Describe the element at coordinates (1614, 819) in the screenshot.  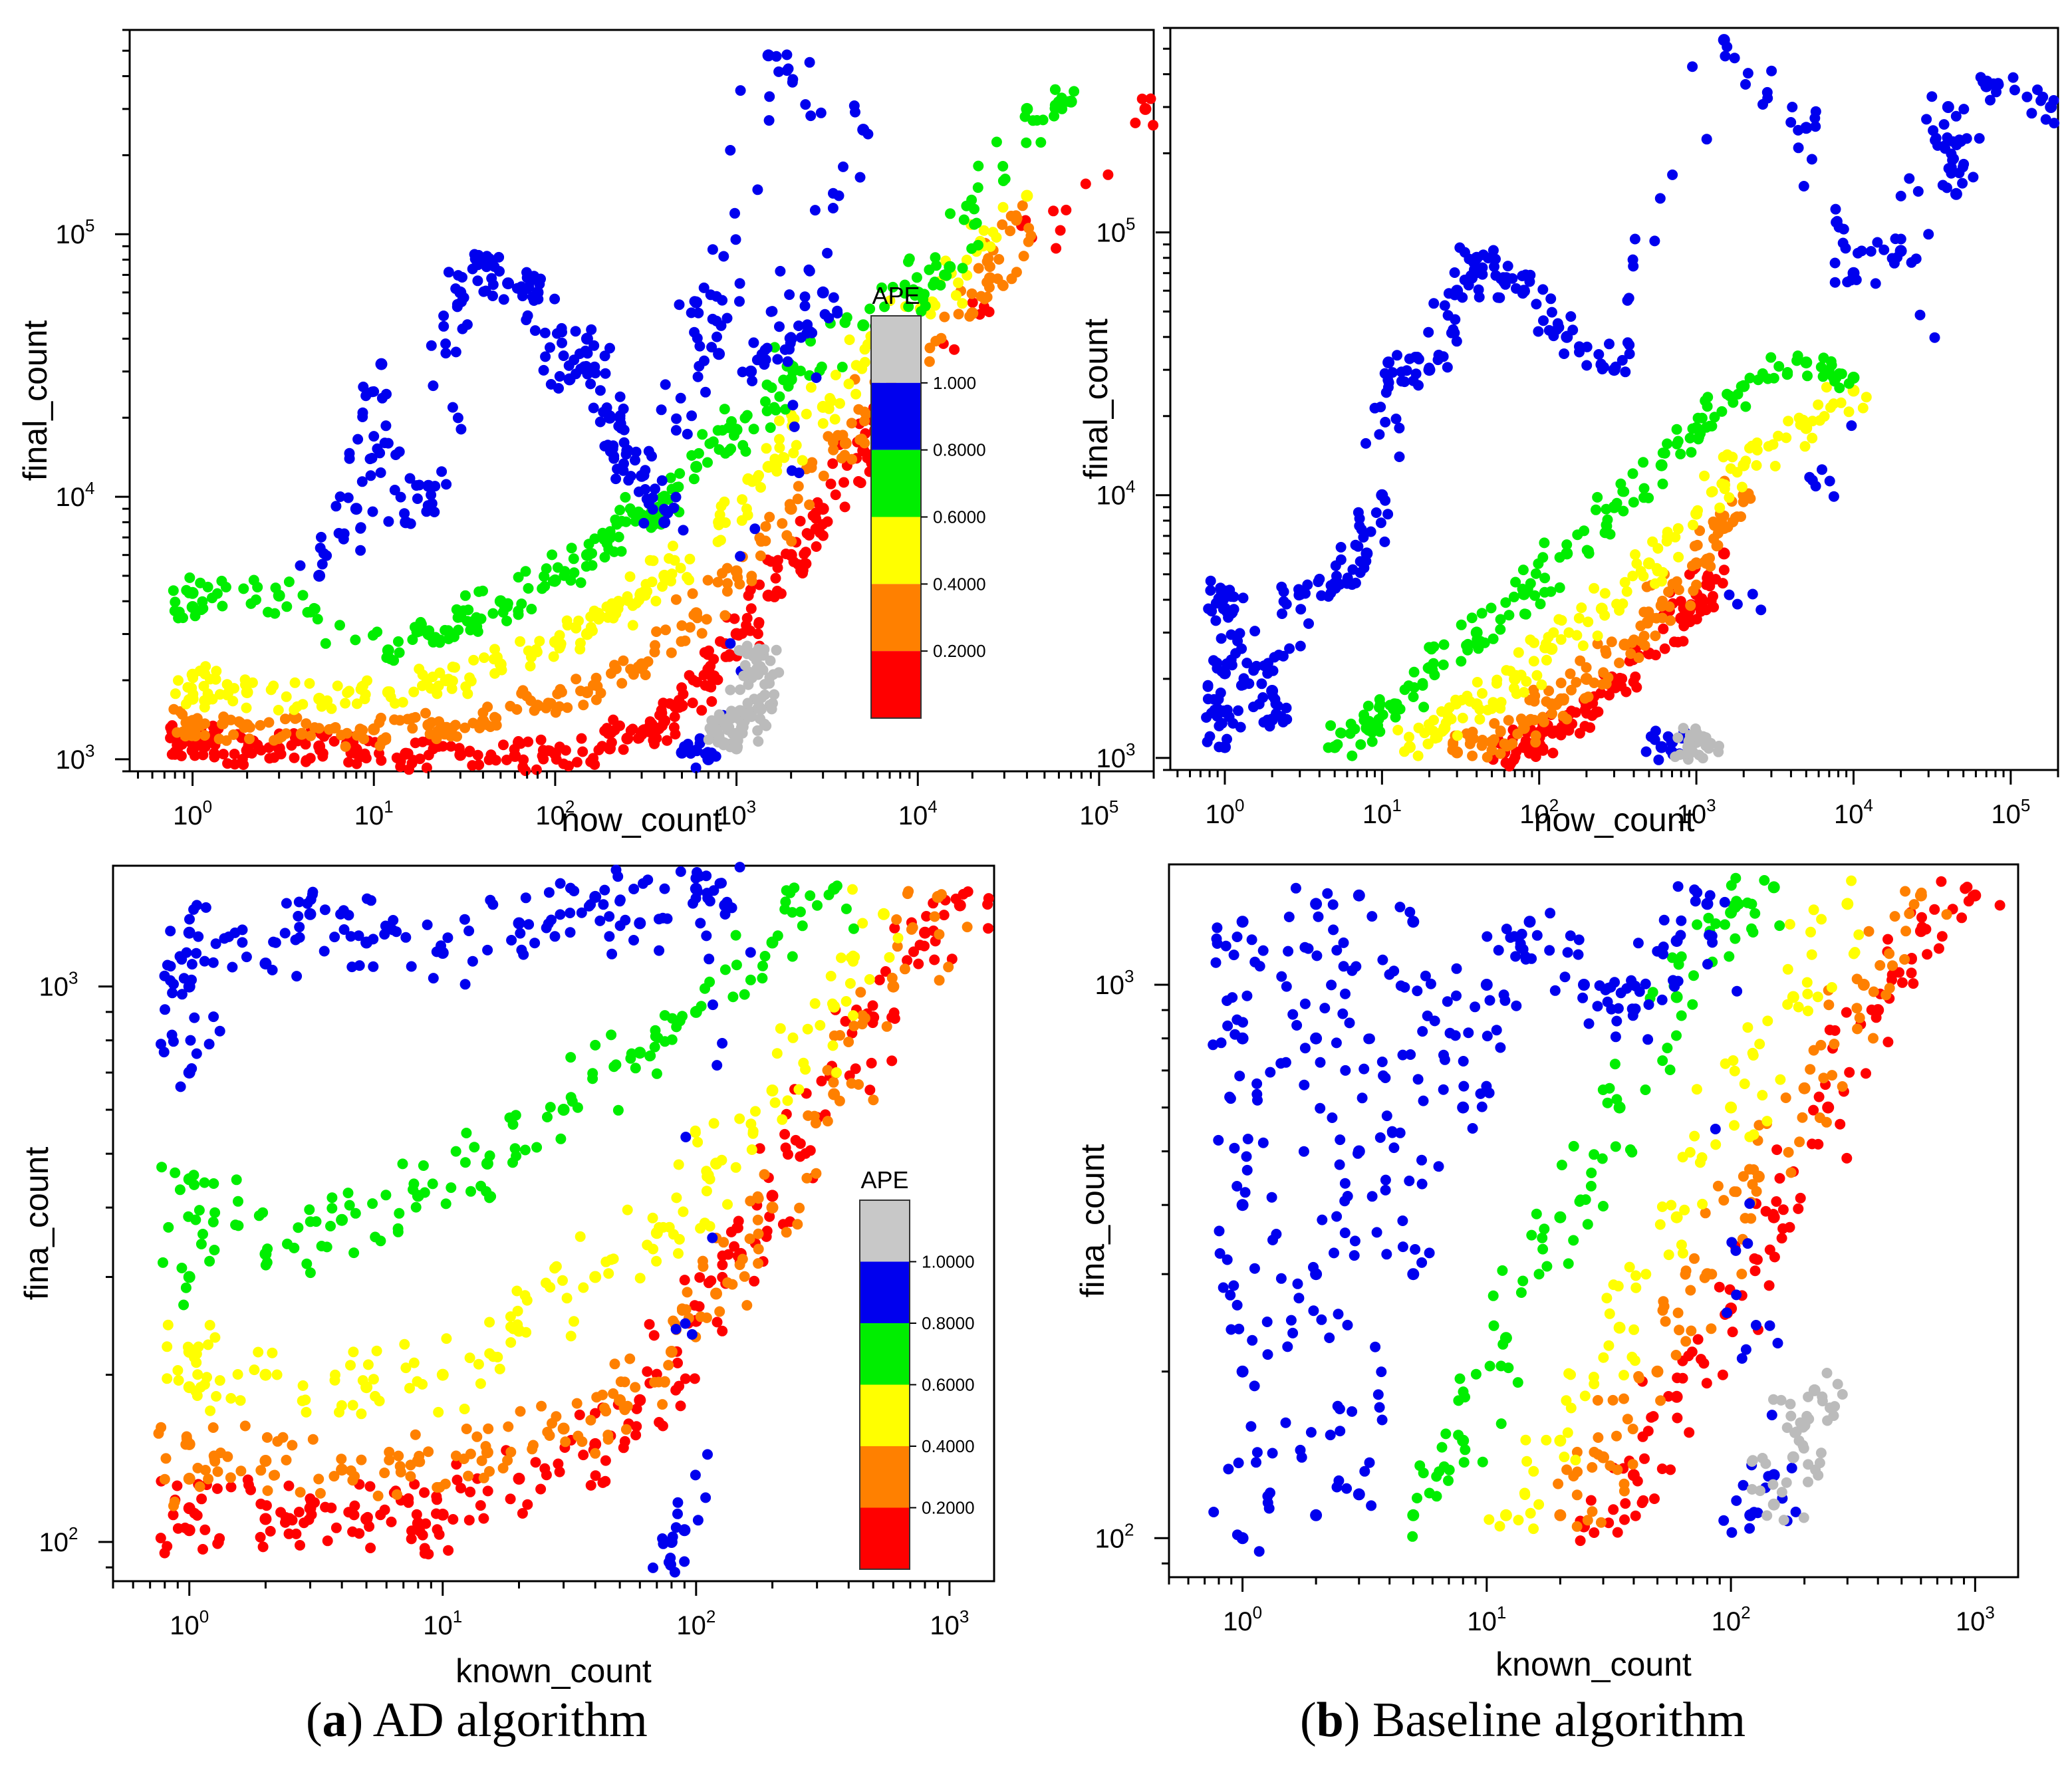
I see `x-axis-label: now_count` at that location.